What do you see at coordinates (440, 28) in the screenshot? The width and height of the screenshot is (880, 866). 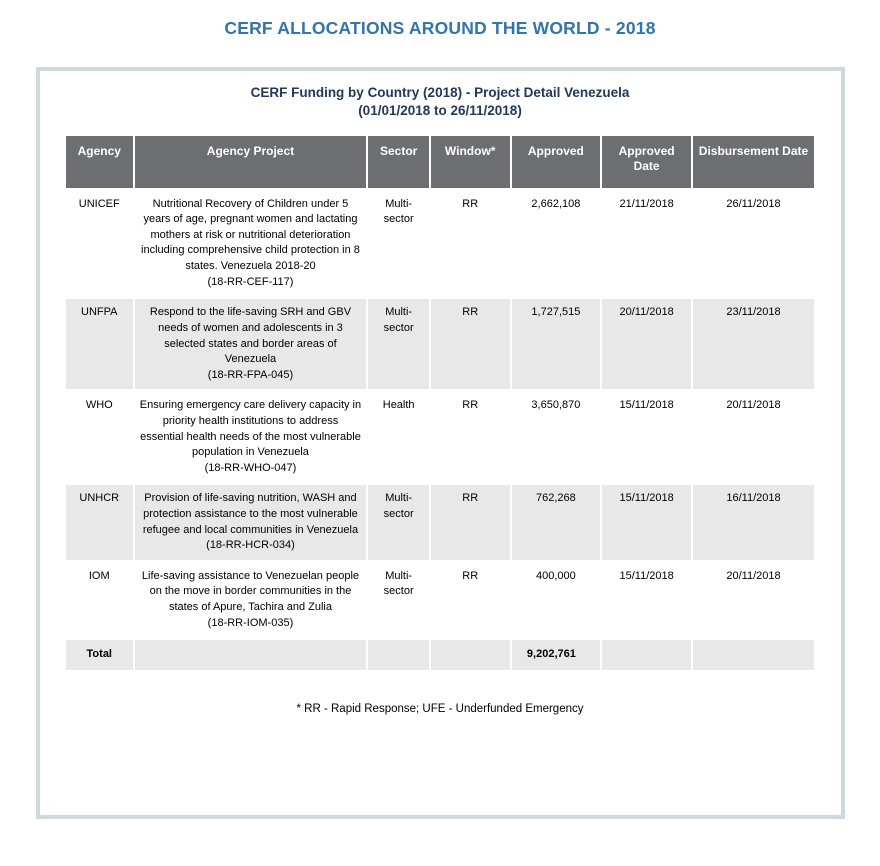 I see `page-title: CERF ALLOCATIONS AROUND THE WORLD - 2018` at bounding box center [440, 28].